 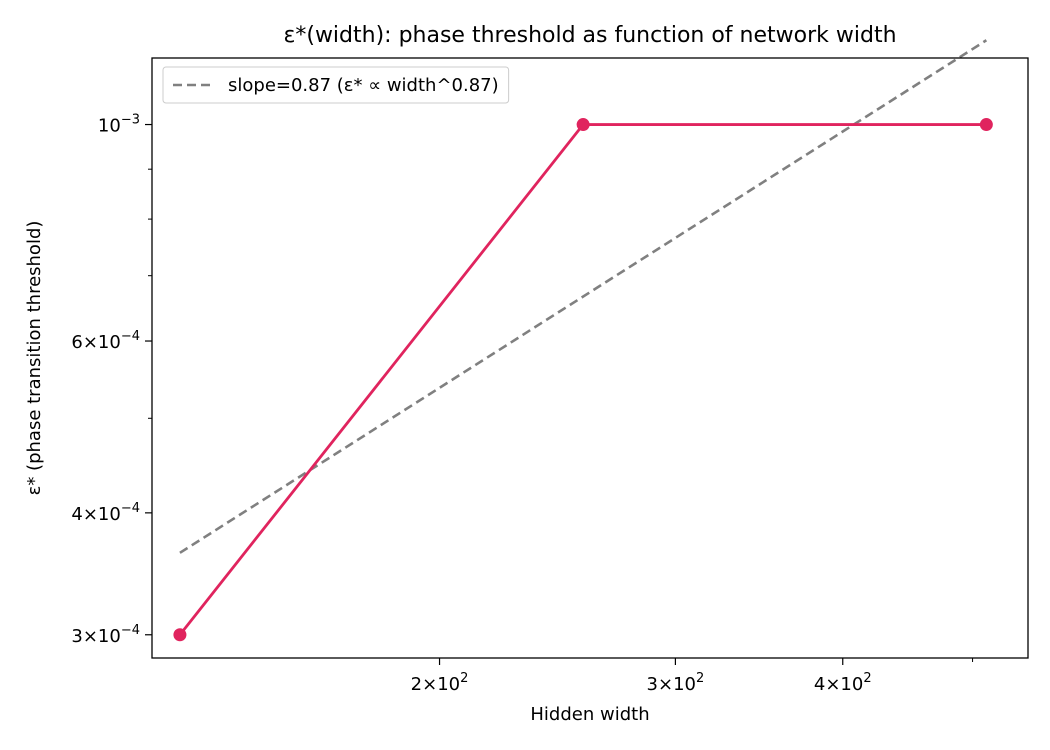 What do you see at coordinates (363, 85) in the screenshot?
I see `legend-label: slope=0.87 (ε* ∝ width^0.87)` at bounding box center [363, 85].